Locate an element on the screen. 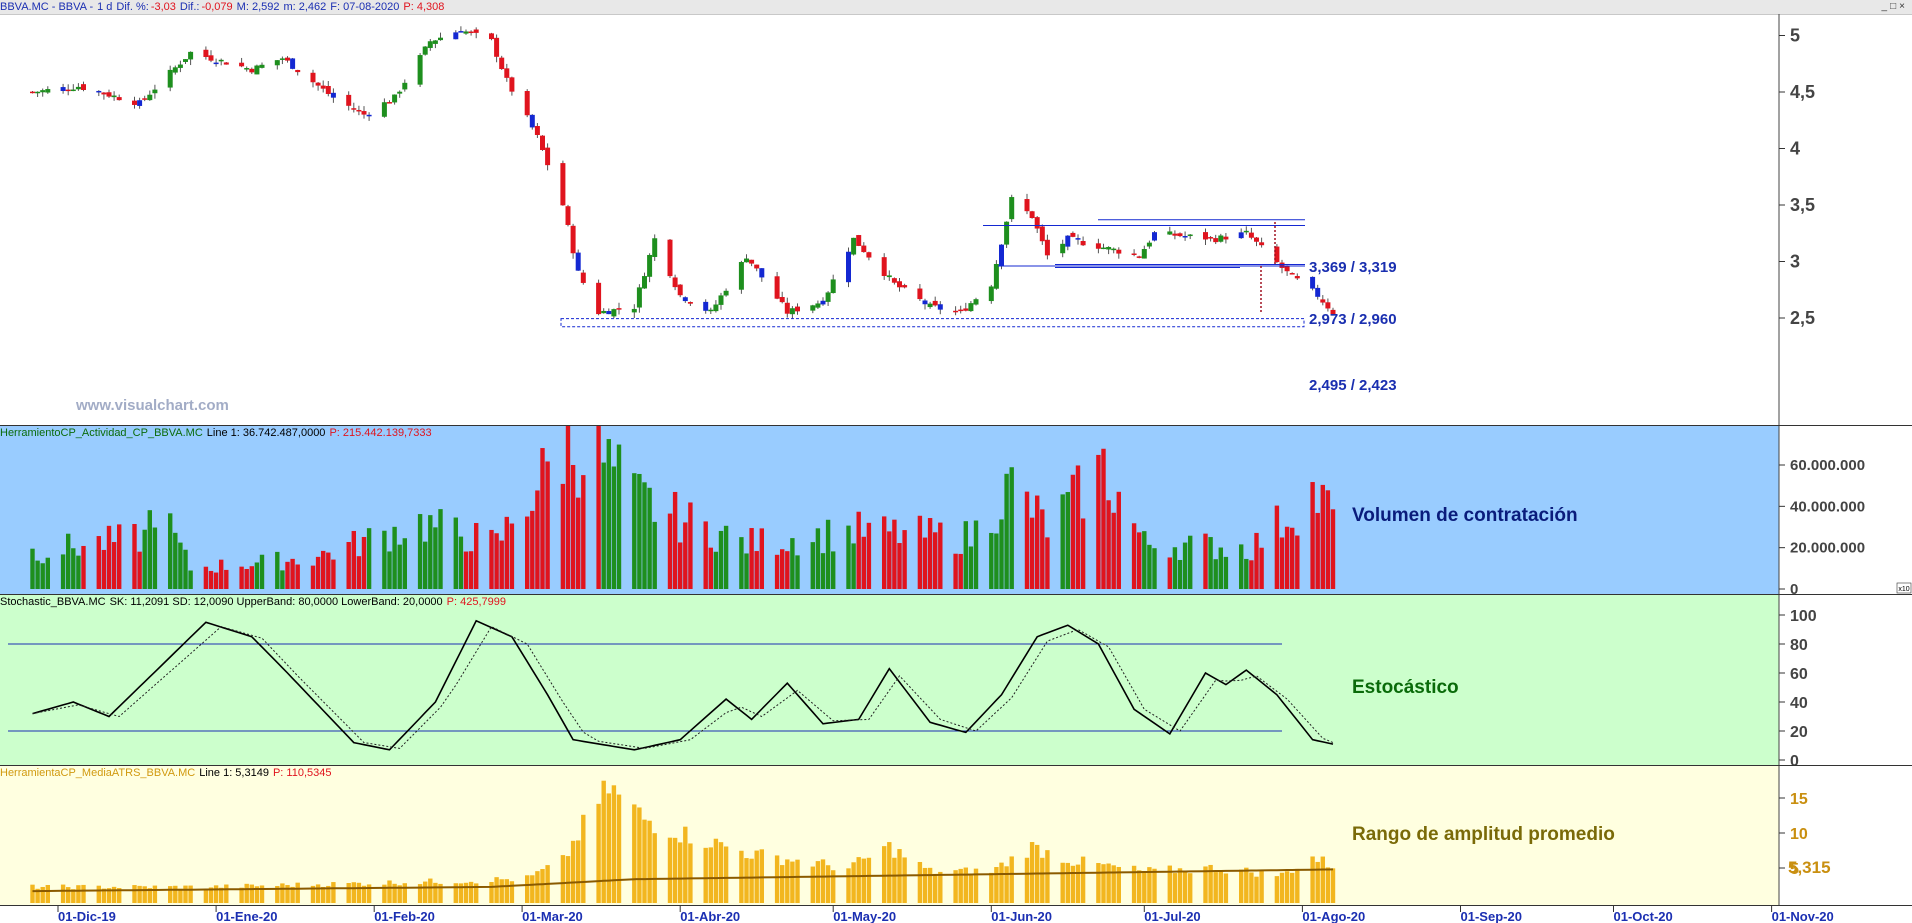 The height and width of the screenshot is (923, 1912). year-marker: 2020 is located at coordinates (230, 906).